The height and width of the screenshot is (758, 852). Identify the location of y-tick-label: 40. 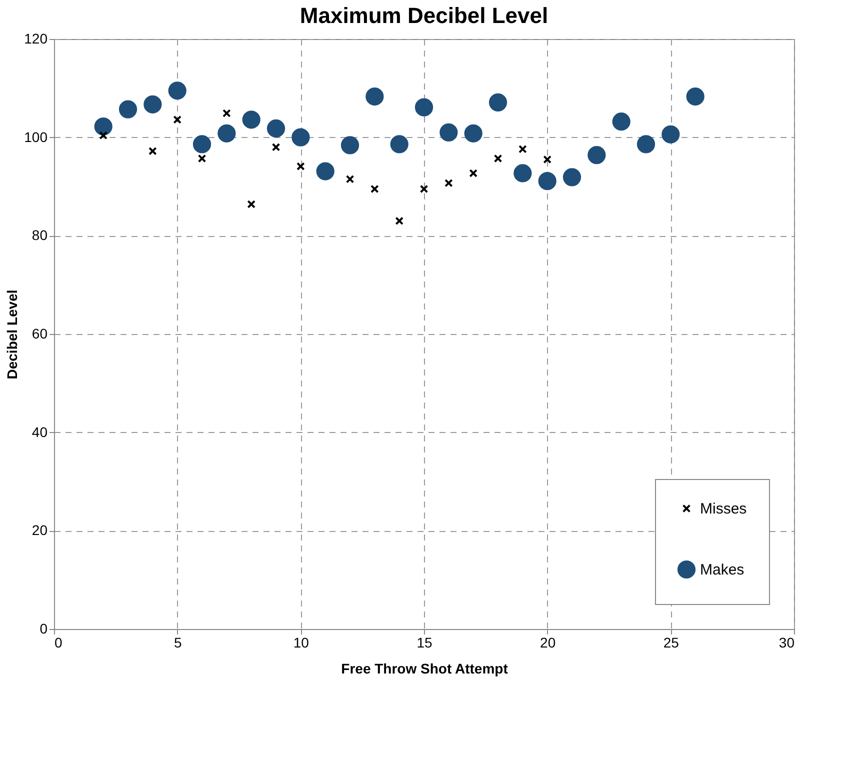
(40, 432).